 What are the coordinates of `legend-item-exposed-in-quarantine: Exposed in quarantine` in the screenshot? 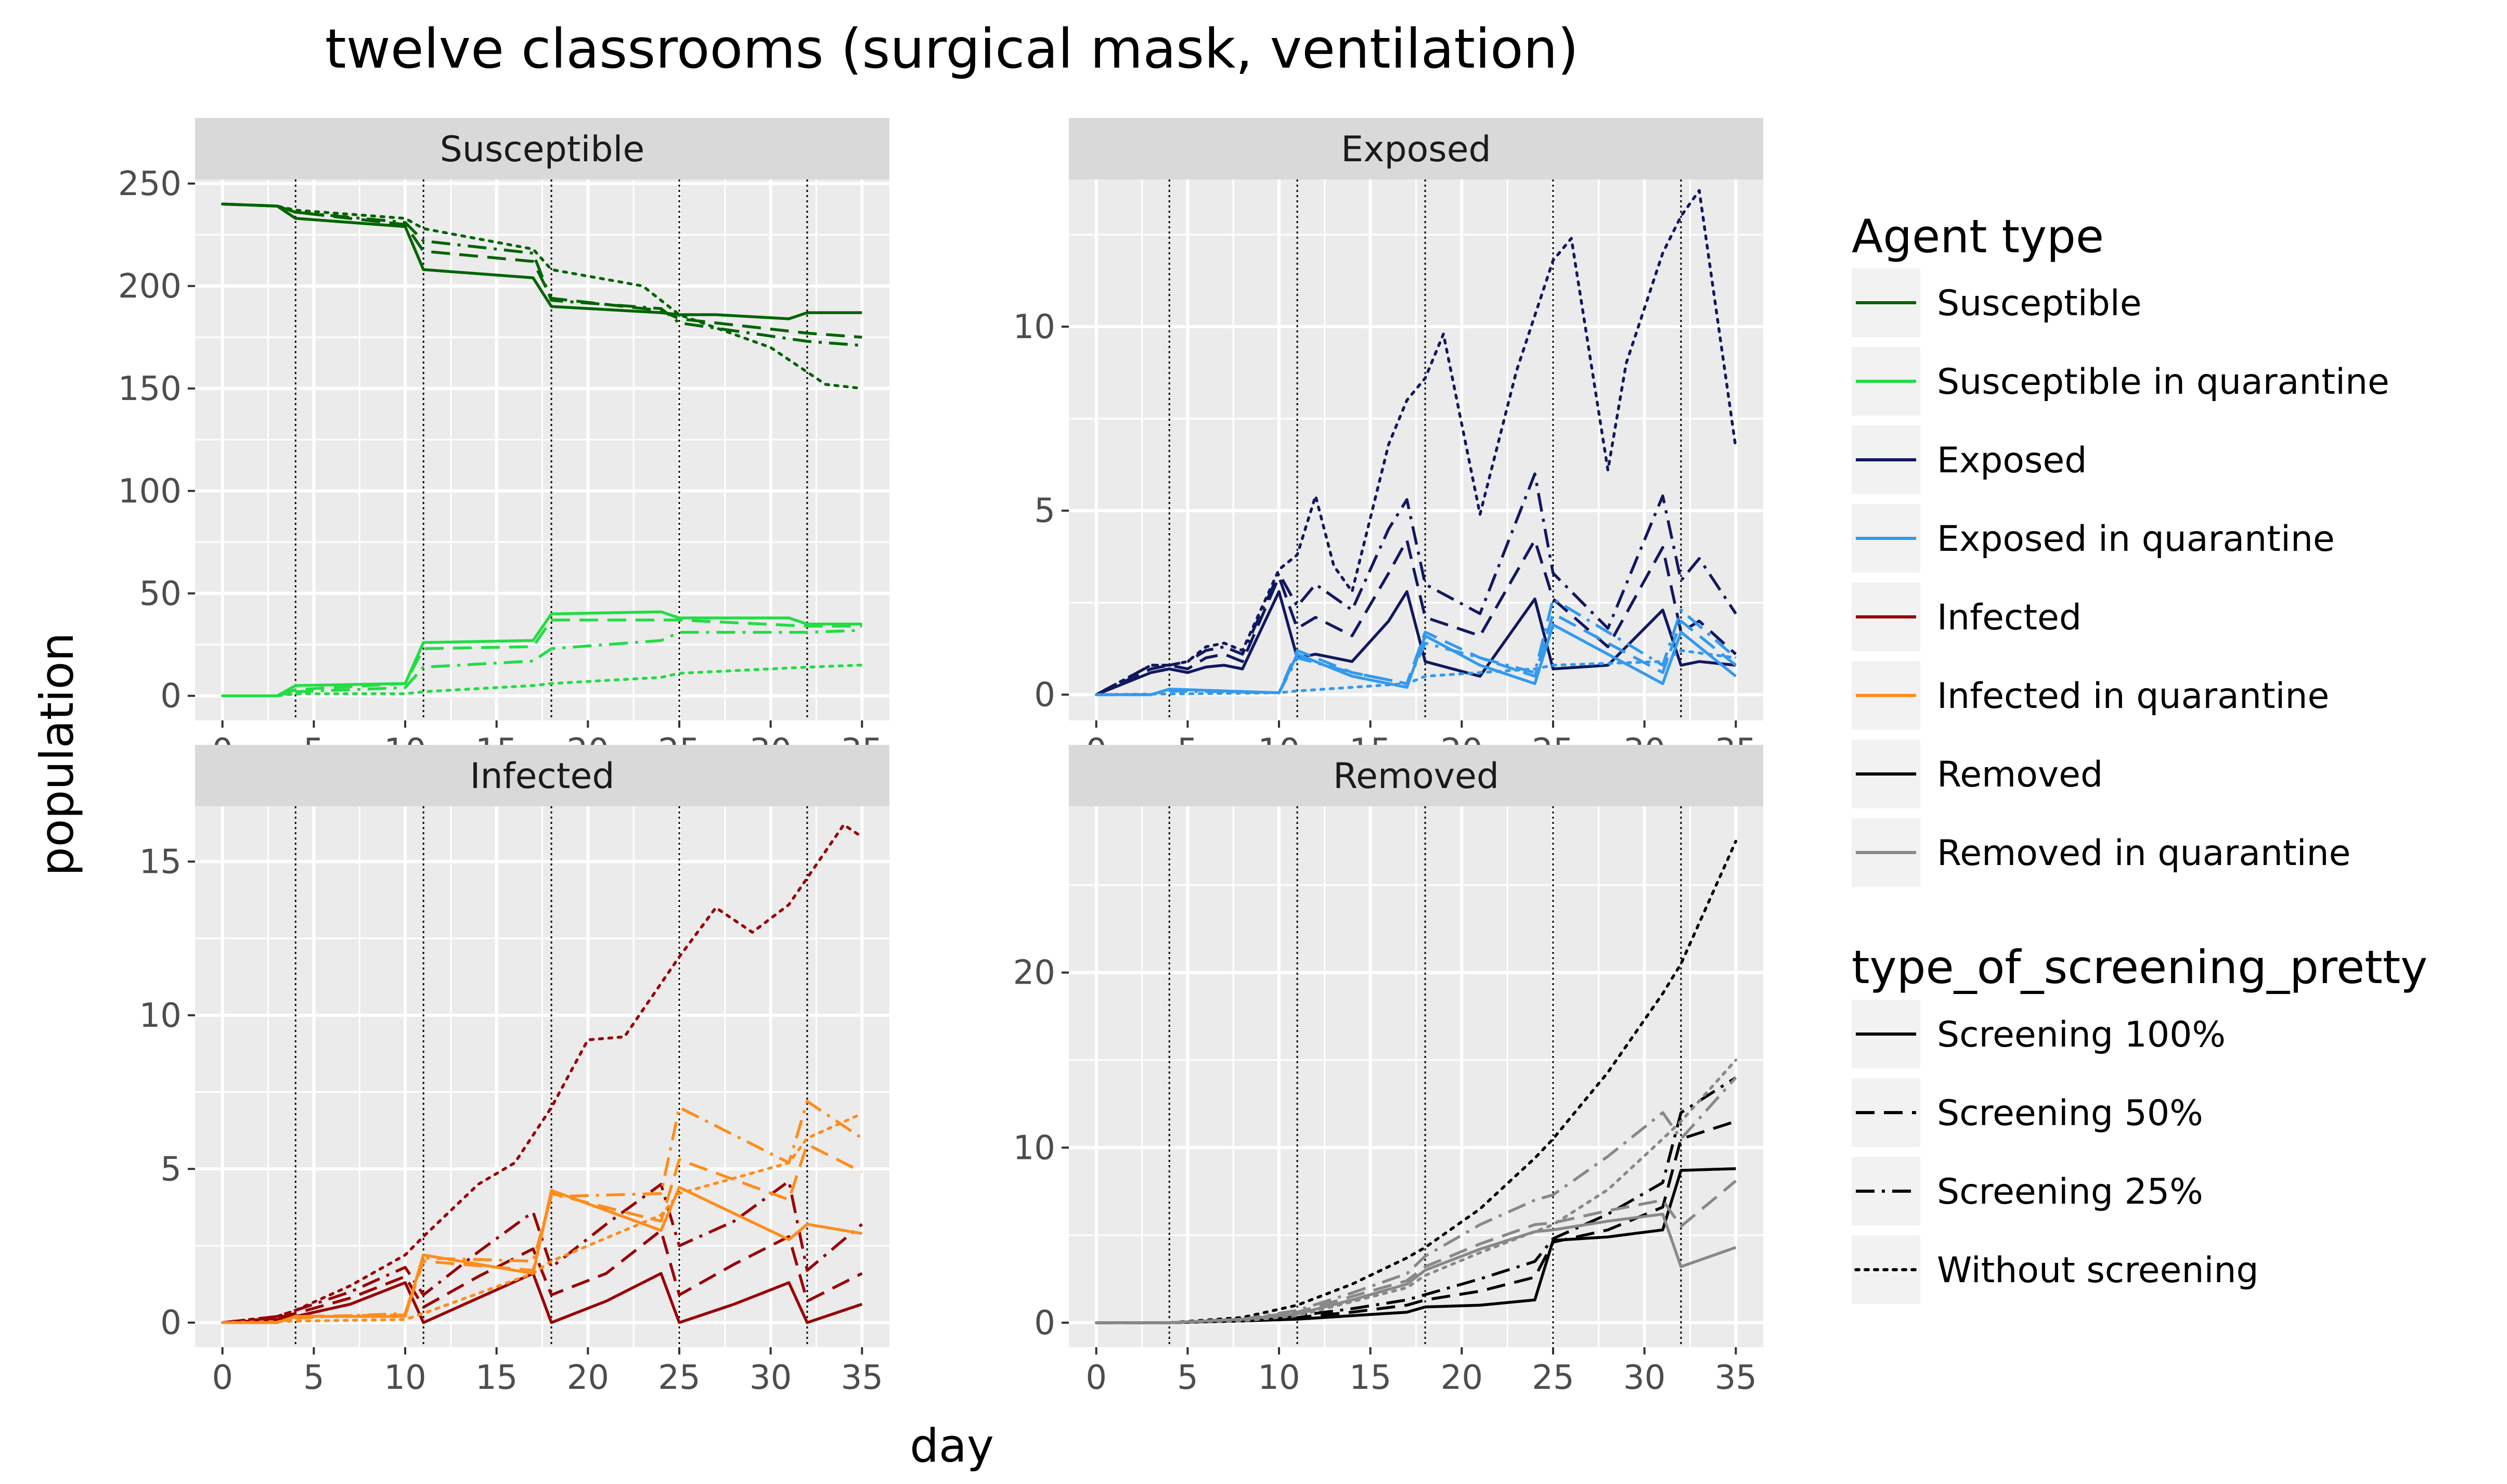 It's located at (2136, 539).